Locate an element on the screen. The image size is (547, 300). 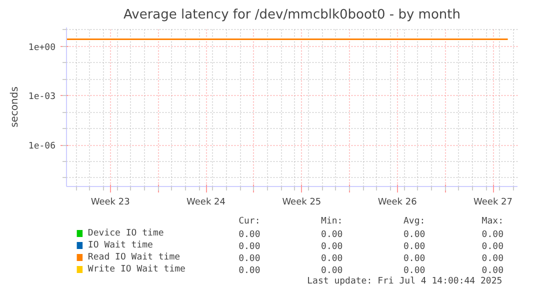
chart-title: Average latency for /dev/mmcblk0boot0 - by month is located at coordinates (292, 15).